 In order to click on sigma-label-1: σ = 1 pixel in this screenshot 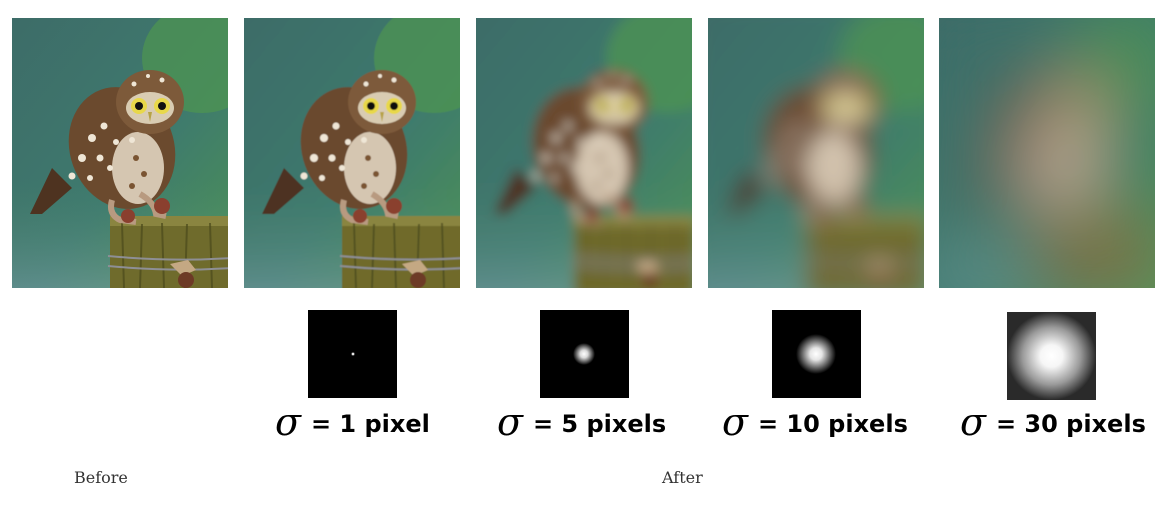, I will do `click(352, 422)`.